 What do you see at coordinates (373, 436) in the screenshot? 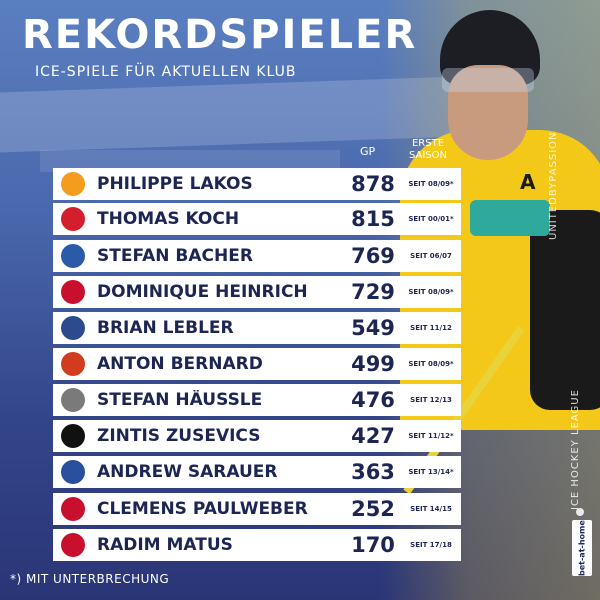
I see `games-played: 427` at bounding box center [373, 436].